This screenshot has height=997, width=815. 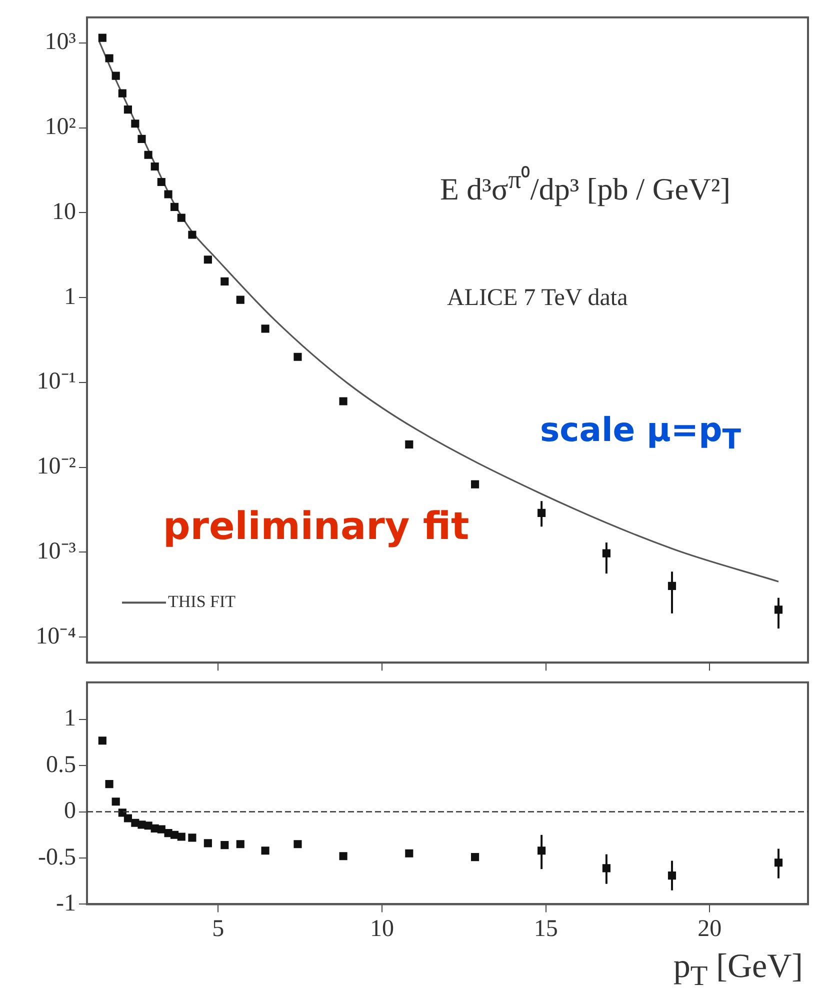 What do you see at coordinates (546, 929) in the screenshot?
I see `x-tick-label: 15` at bounding box center [546, 929].